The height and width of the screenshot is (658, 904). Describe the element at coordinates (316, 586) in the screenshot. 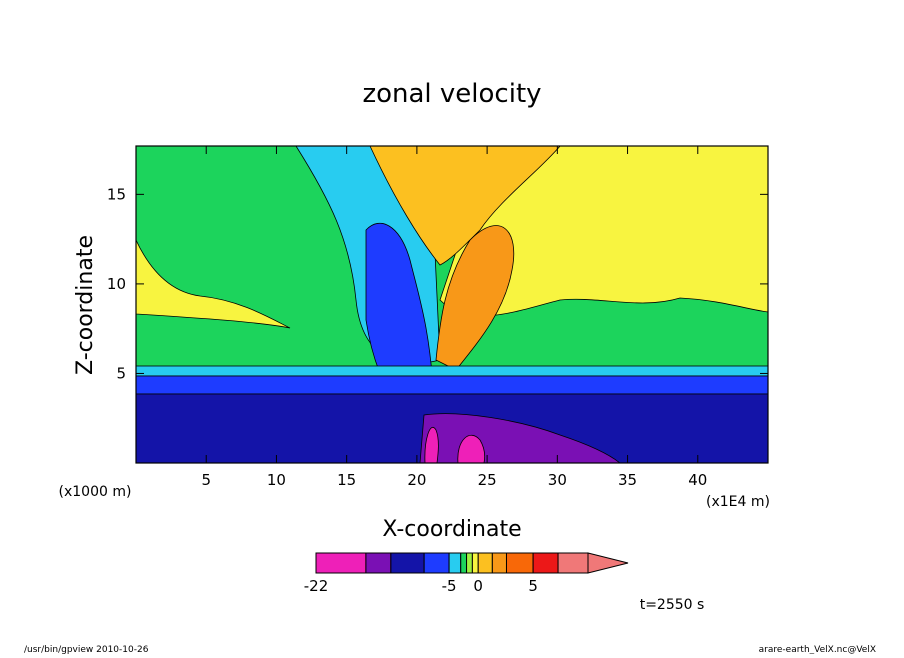

I see `colorbar-tick-label: -22` at that location.